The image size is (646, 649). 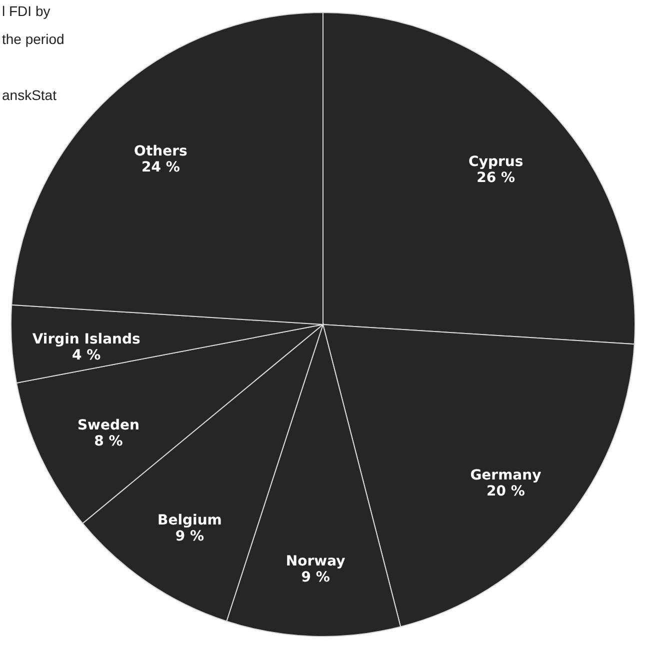 I want to click on slice-label: Belgium, so click(x=190, y=520).